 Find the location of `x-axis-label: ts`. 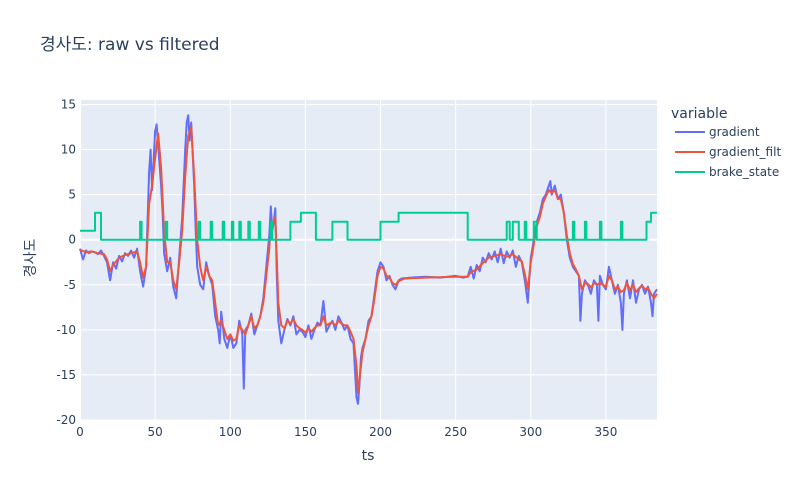

x-axis-label: ts is located at coordinates (368, 456).